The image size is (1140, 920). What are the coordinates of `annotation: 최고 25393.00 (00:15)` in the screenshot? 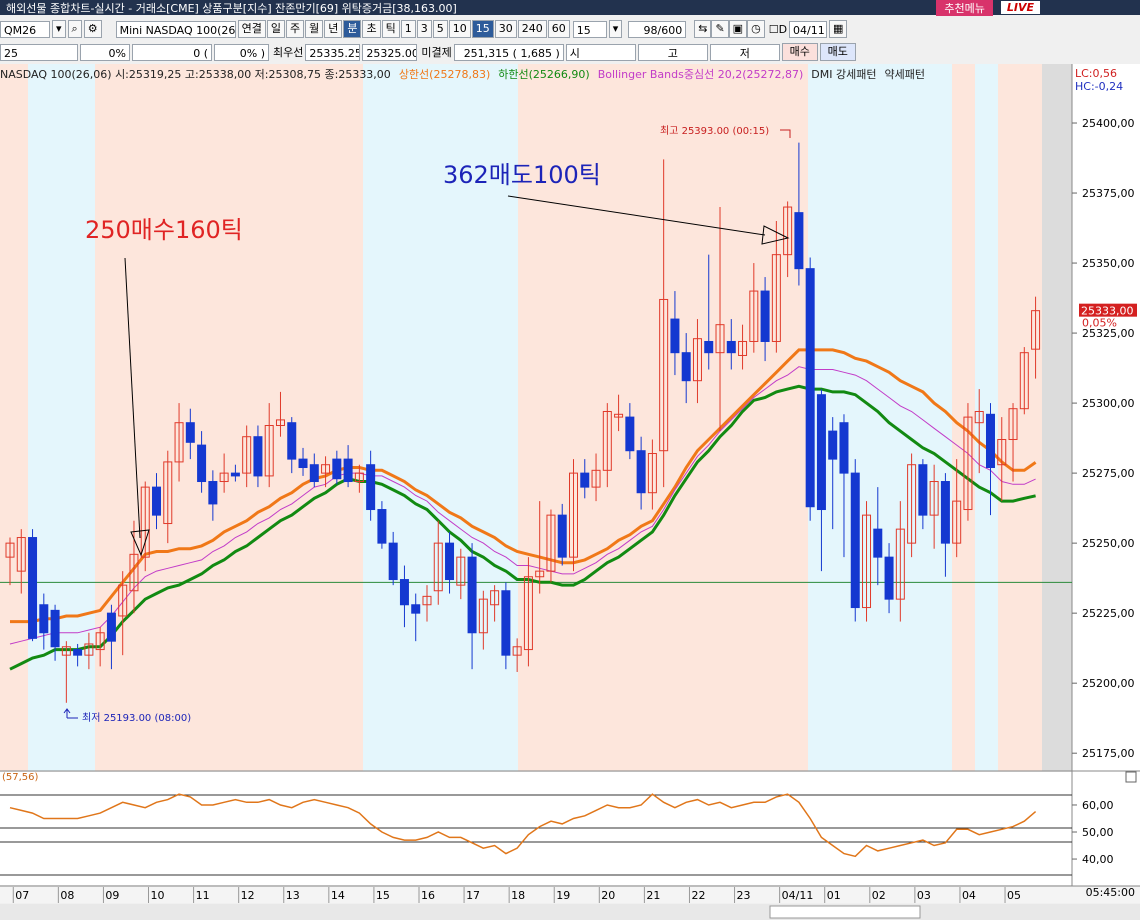 It's located at (714, 131).